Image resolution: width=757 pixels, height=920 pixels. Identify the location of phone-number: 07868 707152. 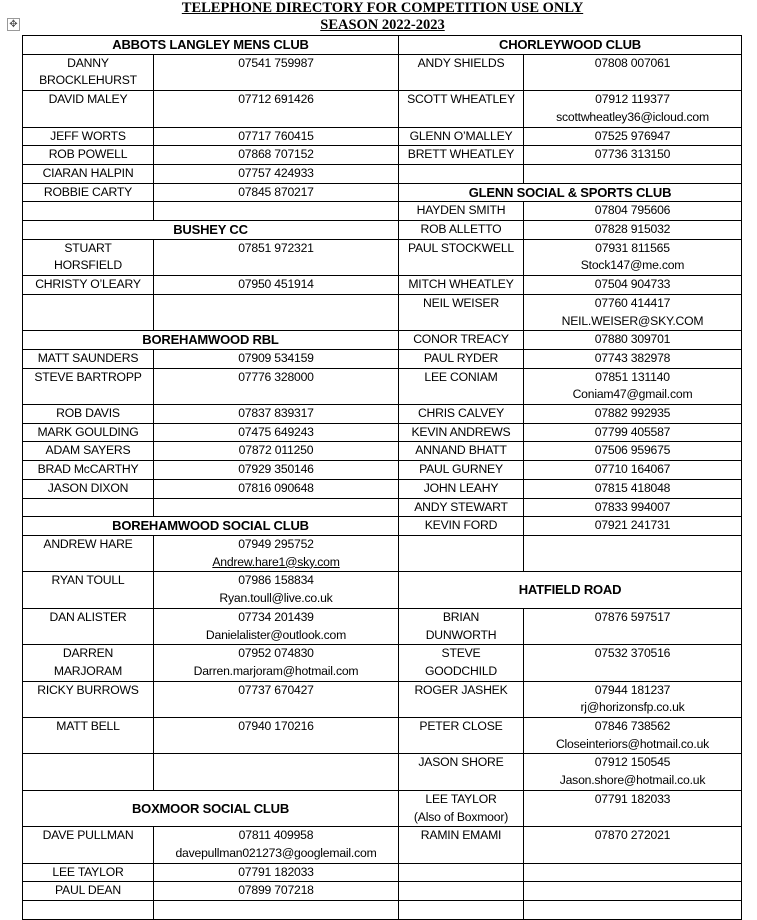
(276, 154).